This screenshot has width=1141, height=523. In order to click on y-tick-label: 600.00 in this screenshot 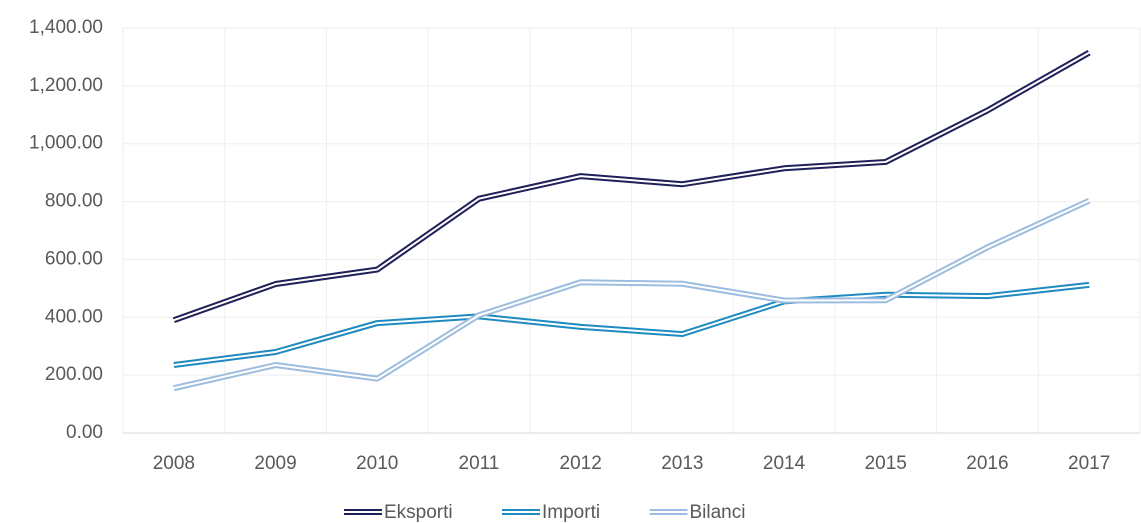, I will do `click(74, 258)`.